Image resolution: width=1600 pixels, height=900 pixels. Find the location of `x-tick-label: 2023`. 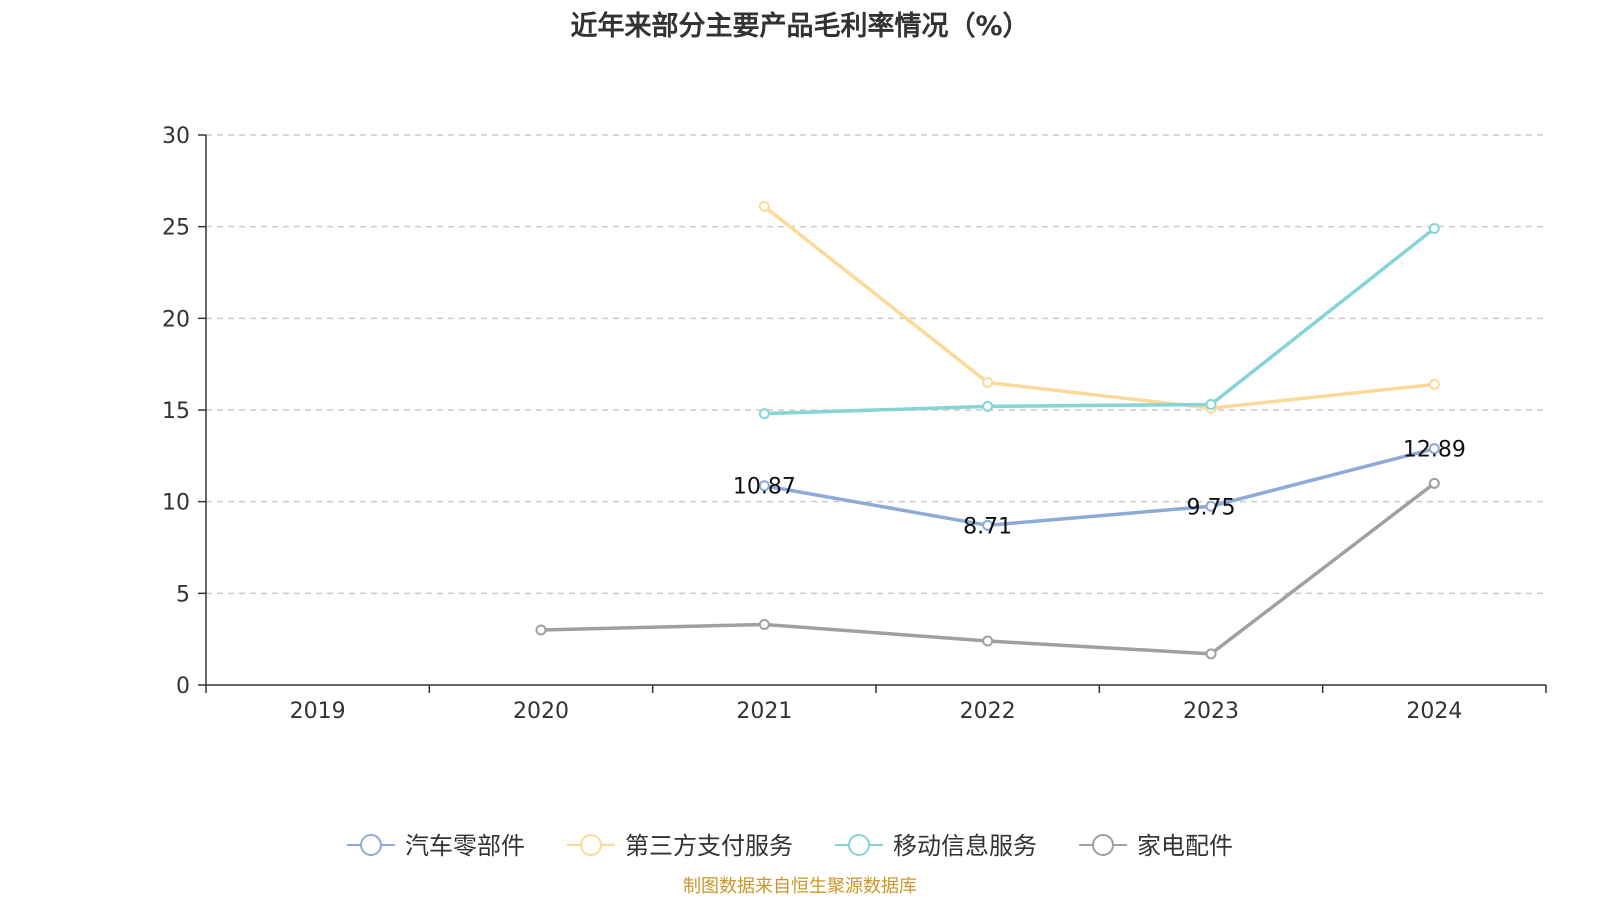

x-tick-label: 2023 is located at coordinates (1211, 711).